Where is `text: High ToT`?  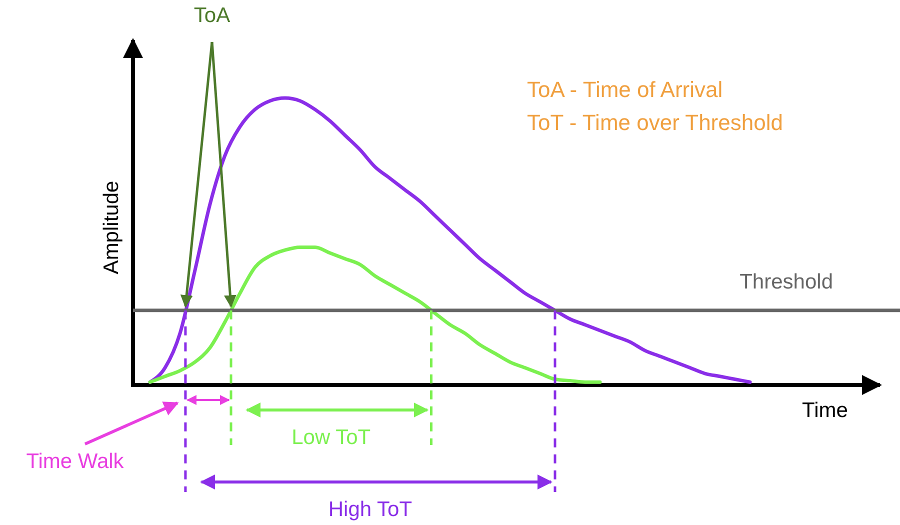
text: High ToT is located at coordinates (370, 509).